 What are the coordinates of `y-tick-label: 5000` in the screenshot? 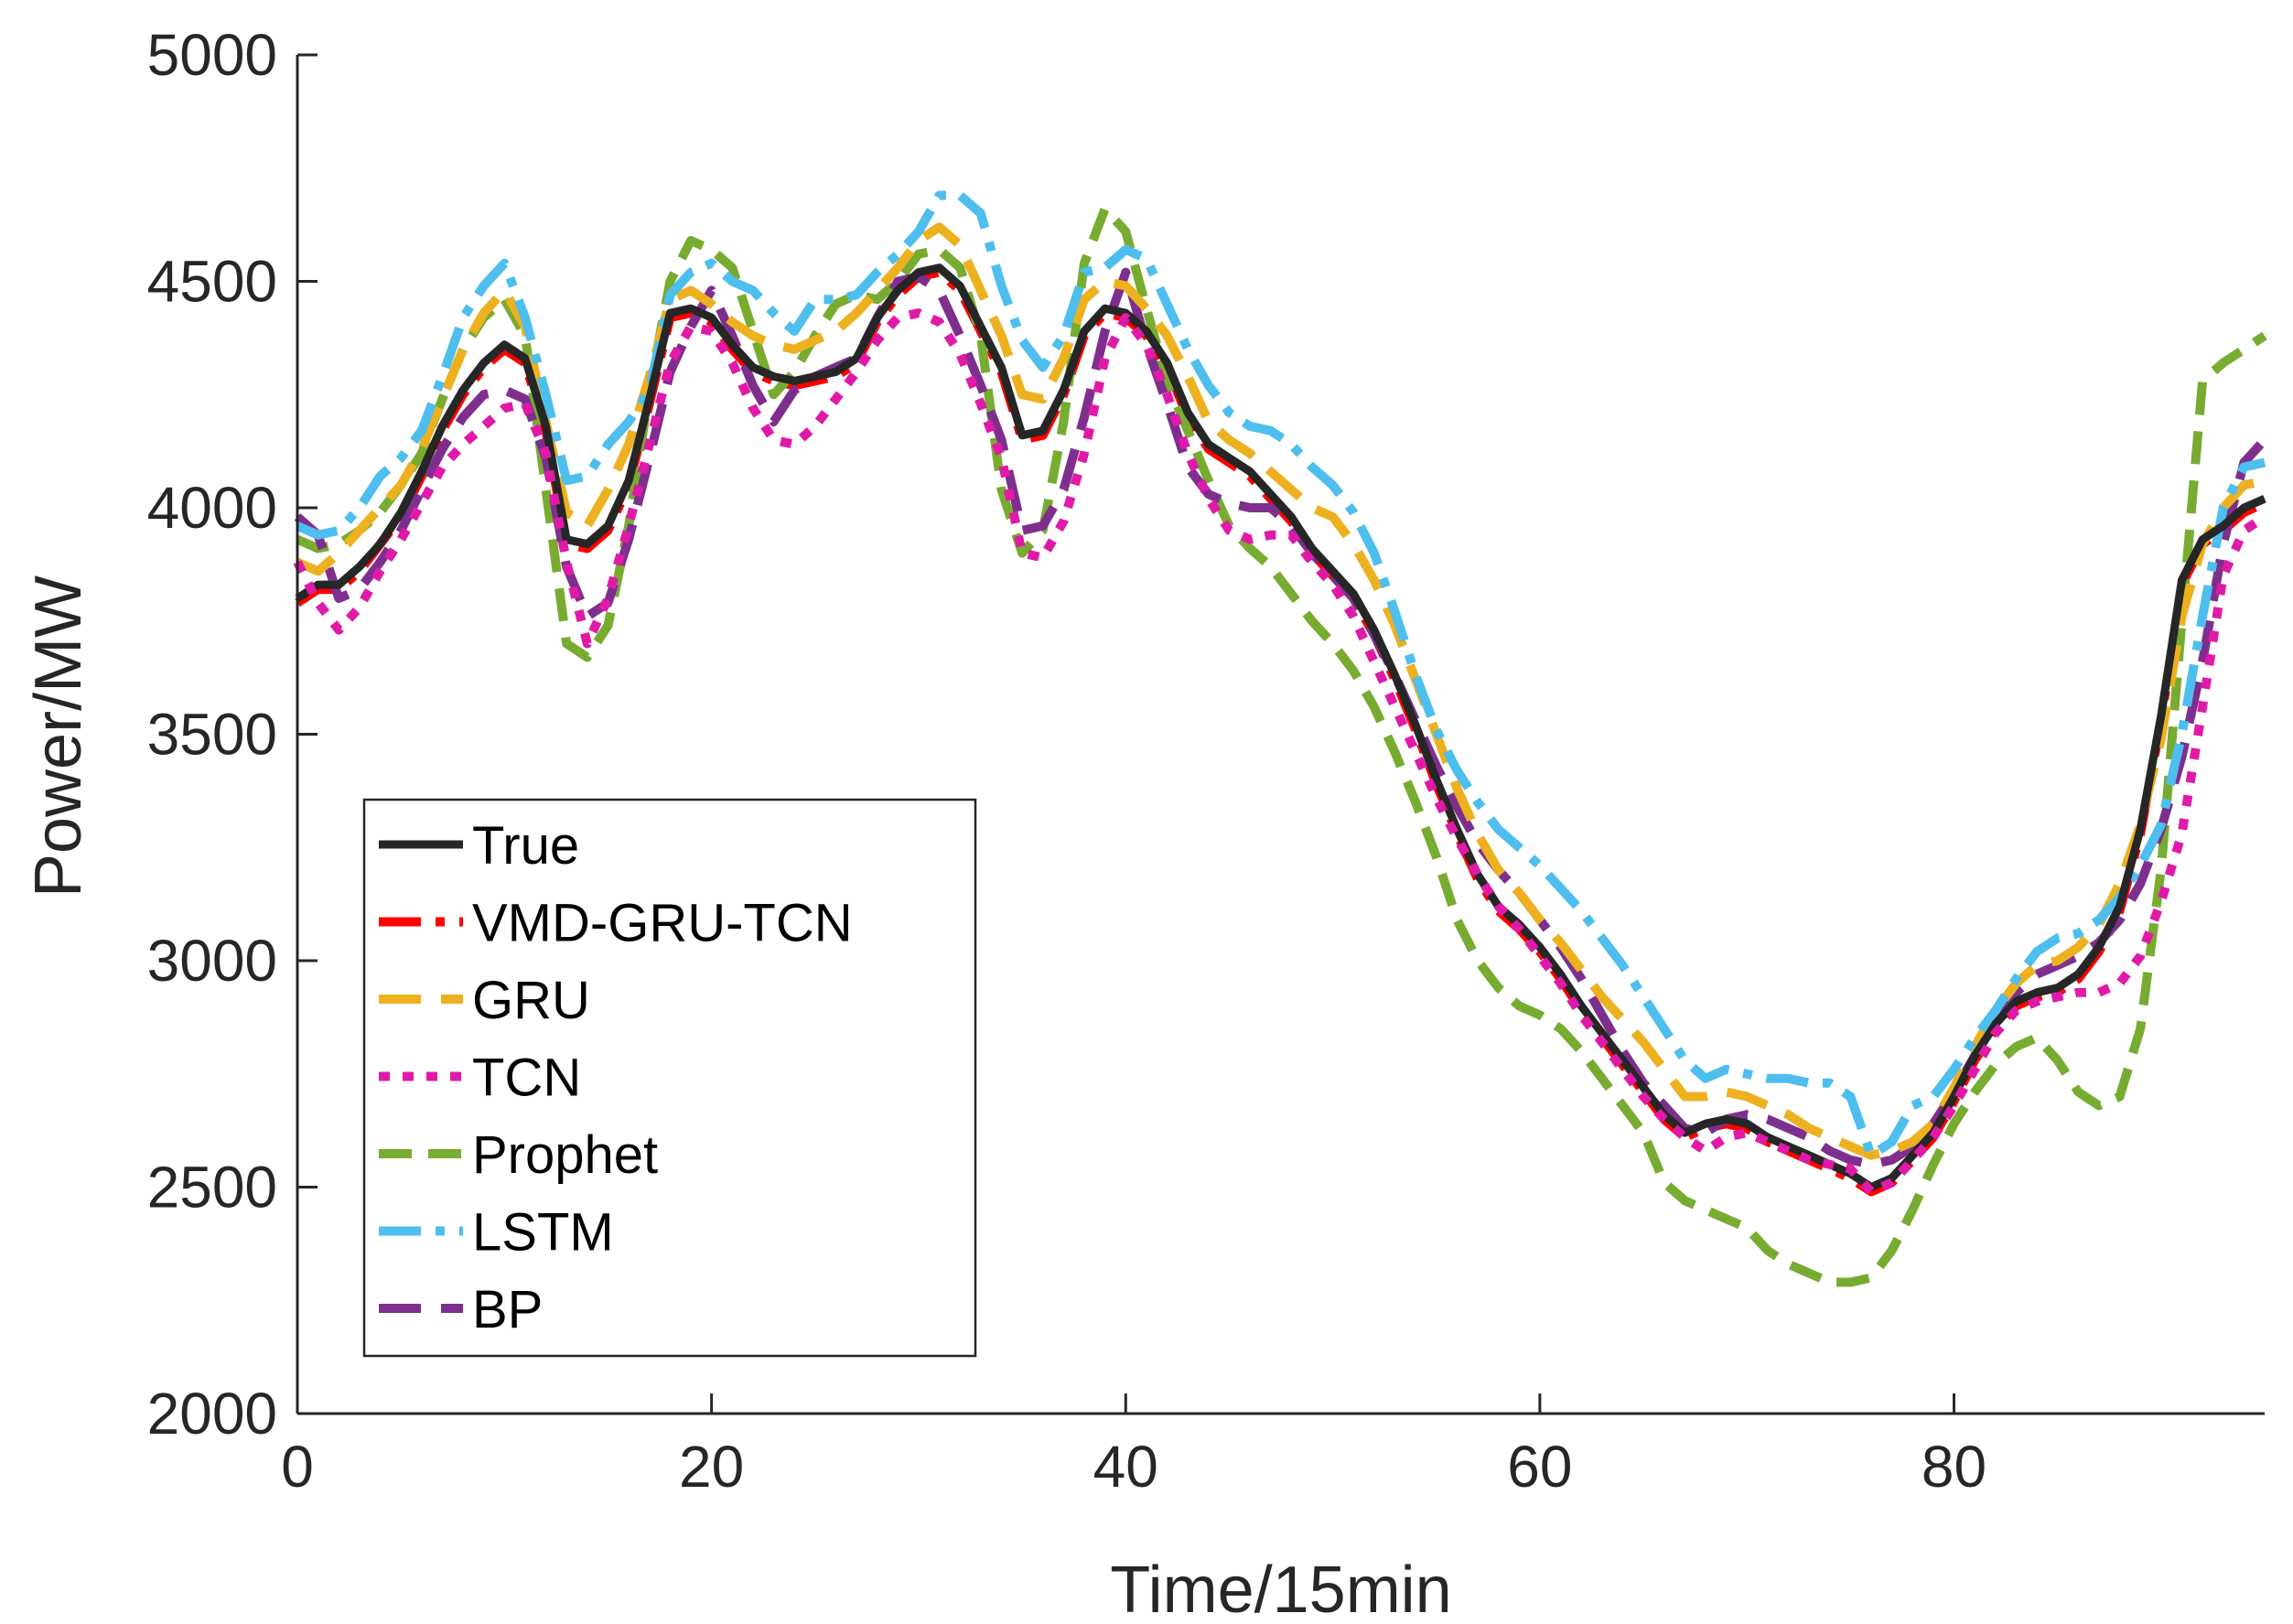 It's located at (212, 55).